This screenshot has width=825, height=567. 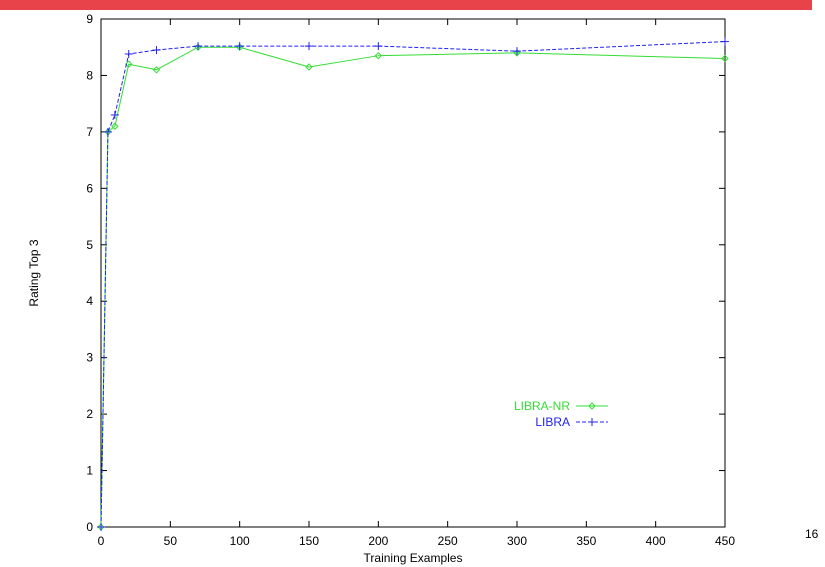 I want to click on y-tick-label: 2, so click(x=89, y=414).